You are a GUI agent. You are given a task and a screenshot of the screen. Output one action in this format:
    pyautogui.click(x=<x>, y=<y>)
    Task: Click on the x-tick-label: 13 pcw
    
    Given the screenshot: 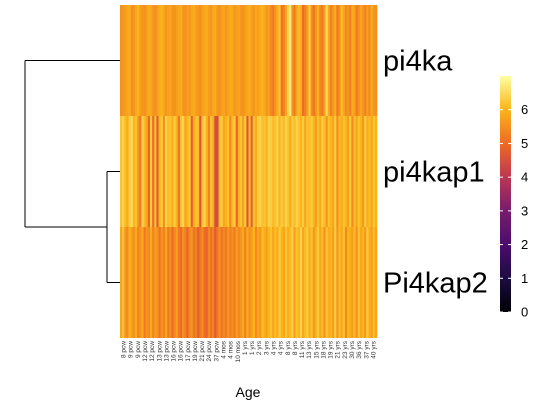 What is the action you would take?
    pyautogui.click(x=159, y=351)
    